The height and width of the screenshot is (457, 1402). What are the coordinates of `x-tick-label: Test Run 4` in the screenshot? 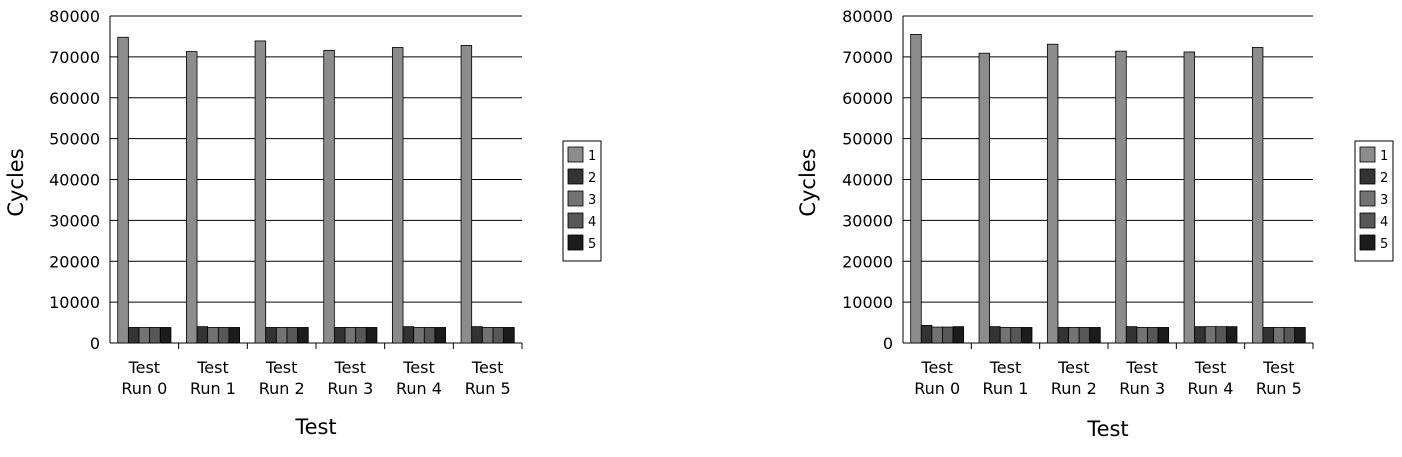 It's located at (419, 378).